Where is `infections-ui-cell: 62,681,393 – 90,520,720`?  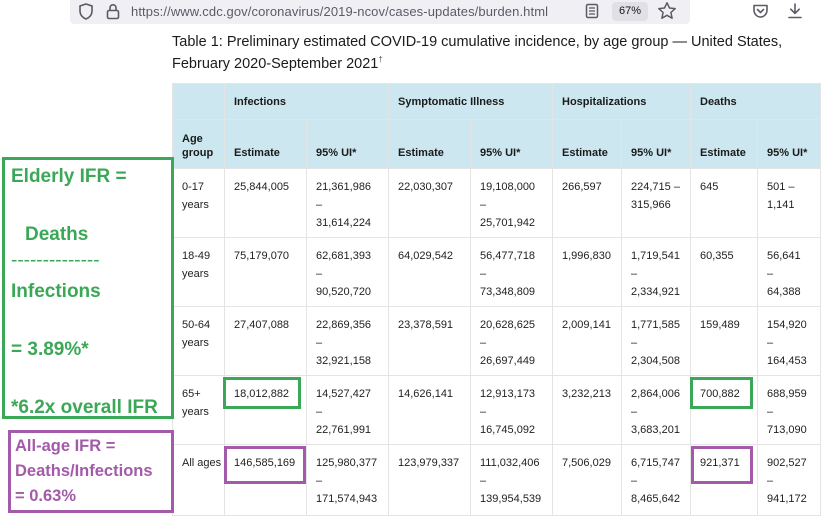 infections-ui-cell: 62,681,393 – 90,520,720 is located at coordinates (347, 272).